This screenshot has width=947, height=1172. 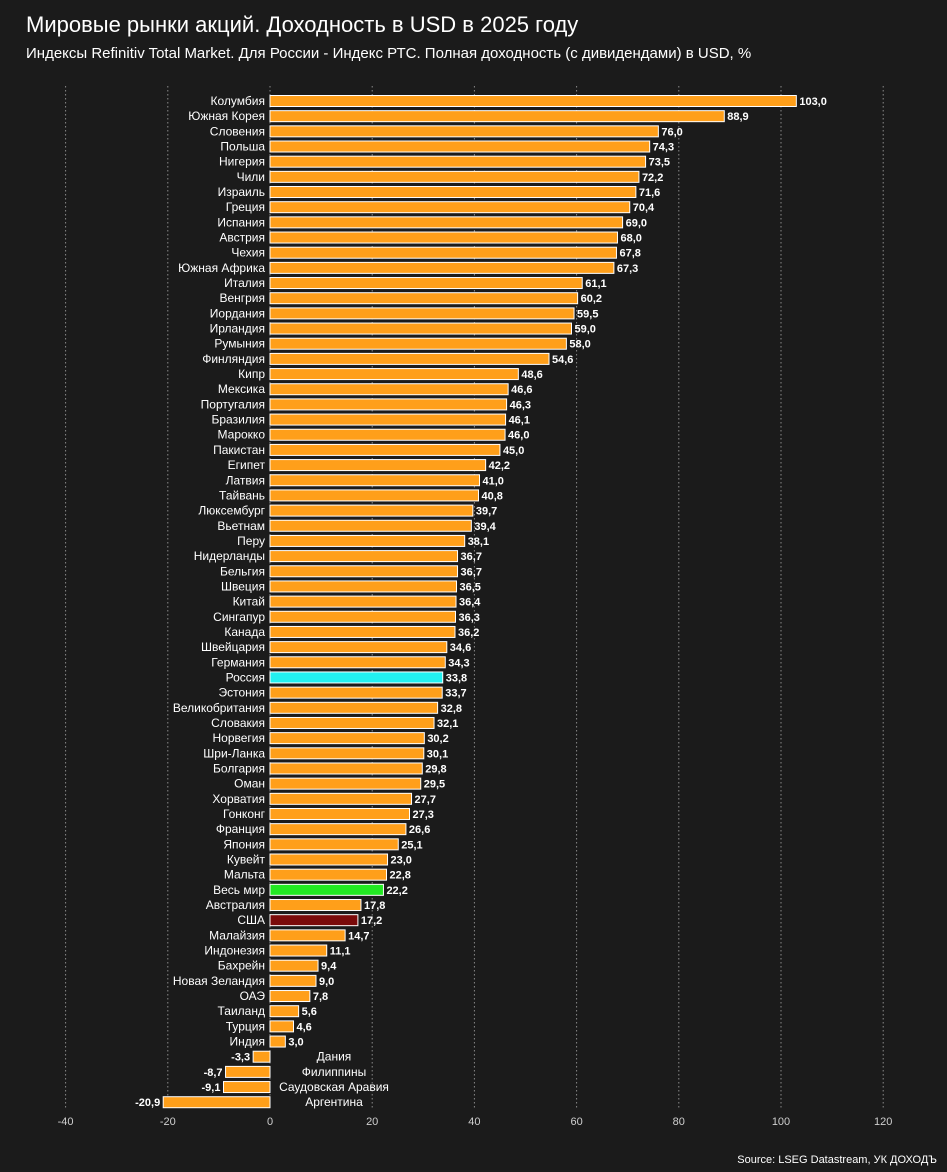 I want to click on bar-вьетнам, so click(x=370, y=525).